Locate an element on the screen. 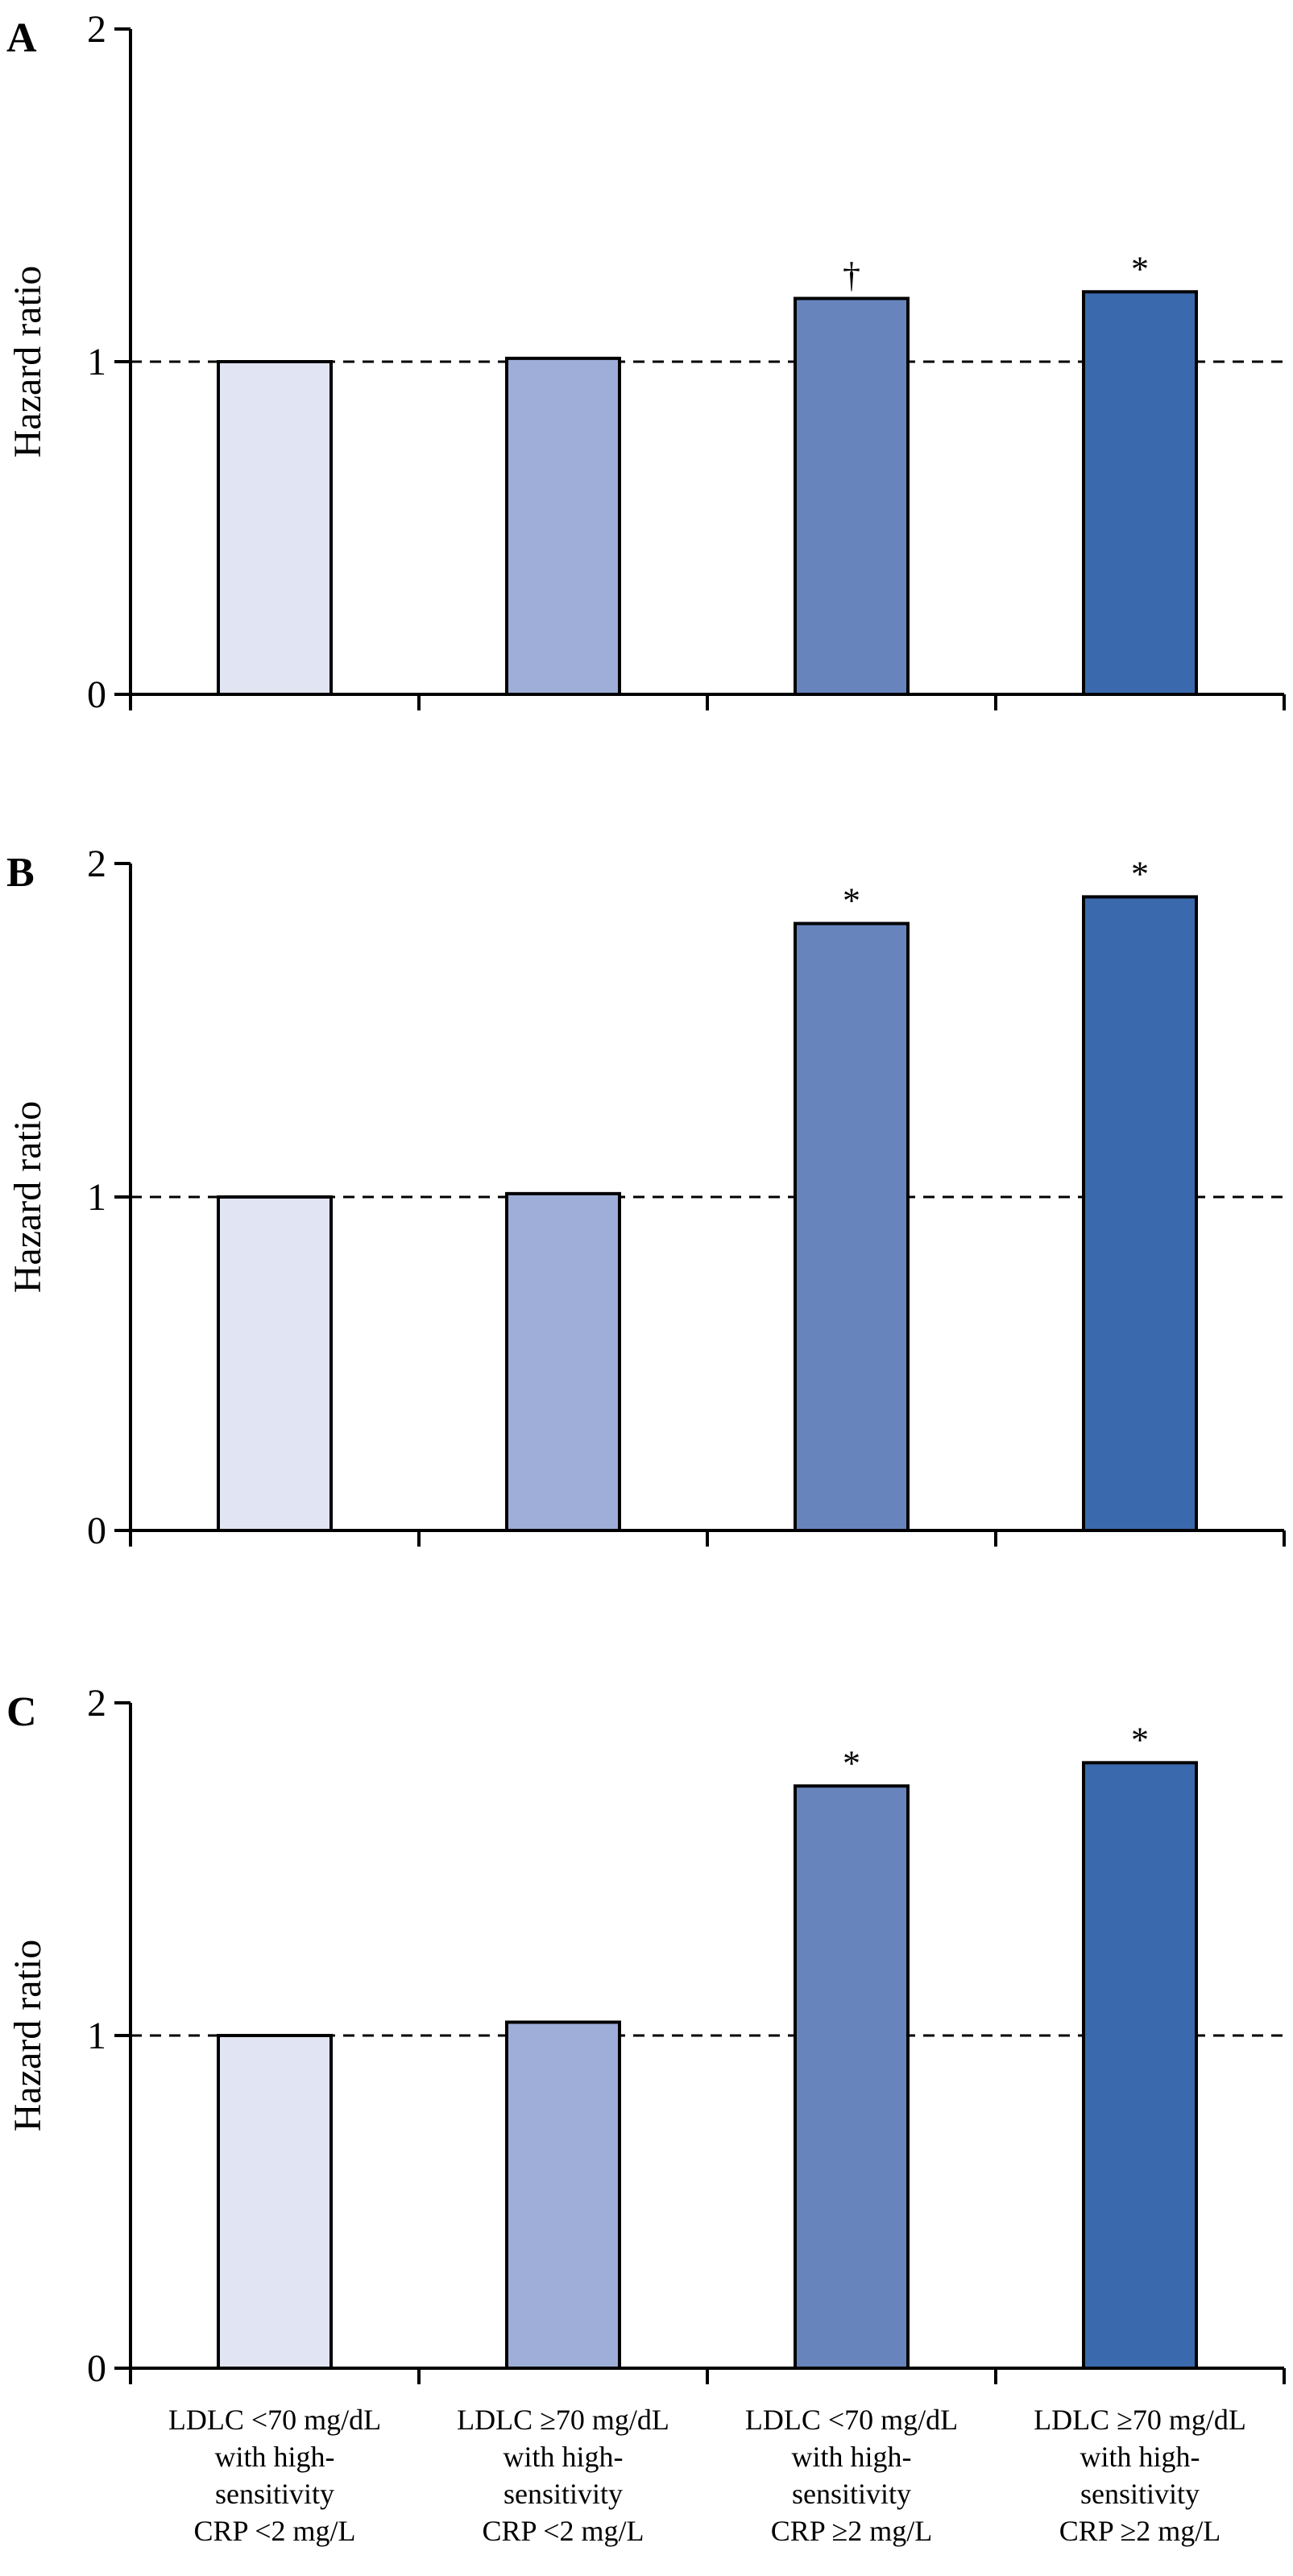 The width and height of the screenshot is (1293, 2576). panel-letter: C is located at coordinates (22, 1712).